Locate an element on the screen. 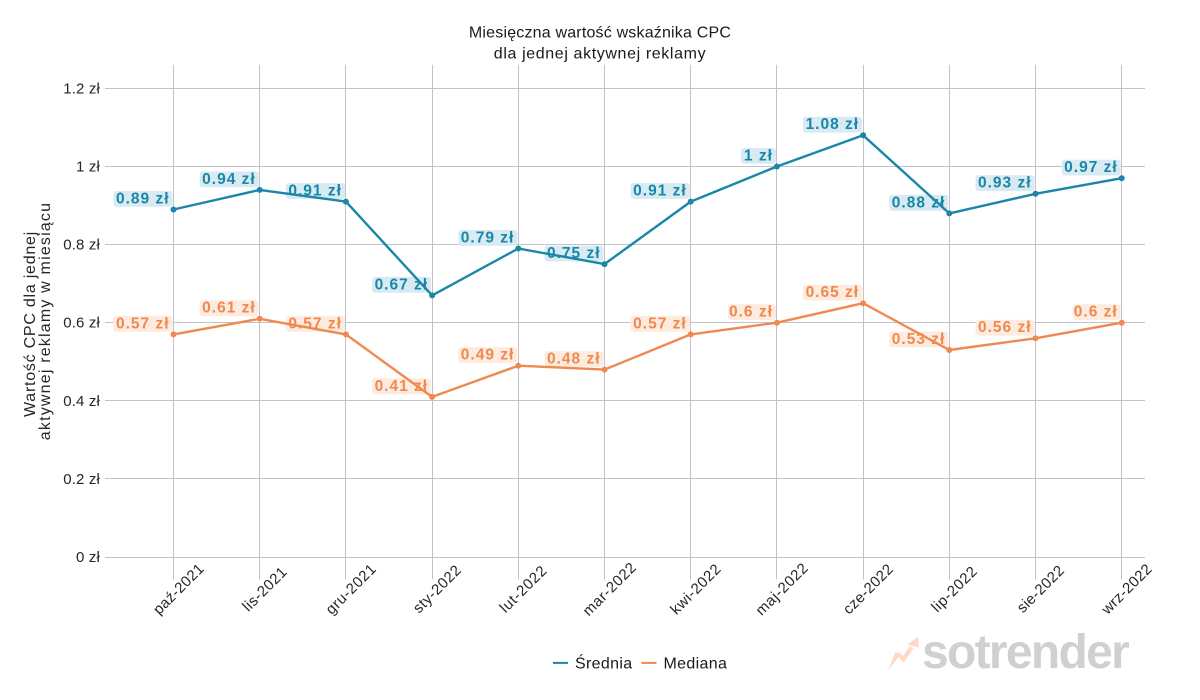 This screenshot has height=700, width=1200. svg-text: 0.56 zł is located at coordinates (1005, 327).